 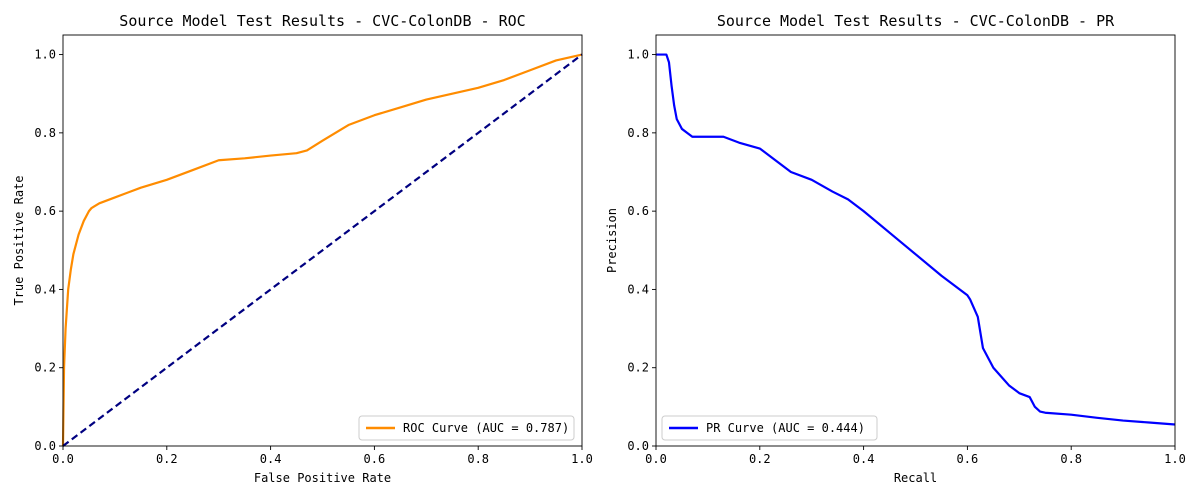 What do you see at coordinates (322, 478) in the screenshot?
I see `x-axis-label: False Positive Rate` at bounding box center [322, 478].